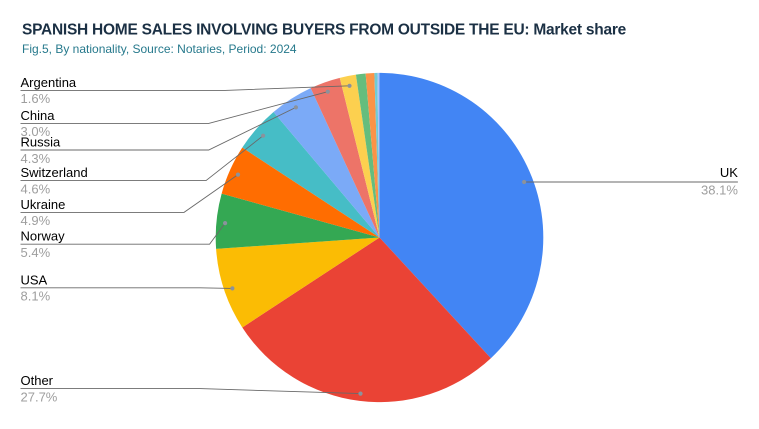 This screenshot has height=429, width=759. I want to click on svg-text: 27.7%, so click(39, 396).